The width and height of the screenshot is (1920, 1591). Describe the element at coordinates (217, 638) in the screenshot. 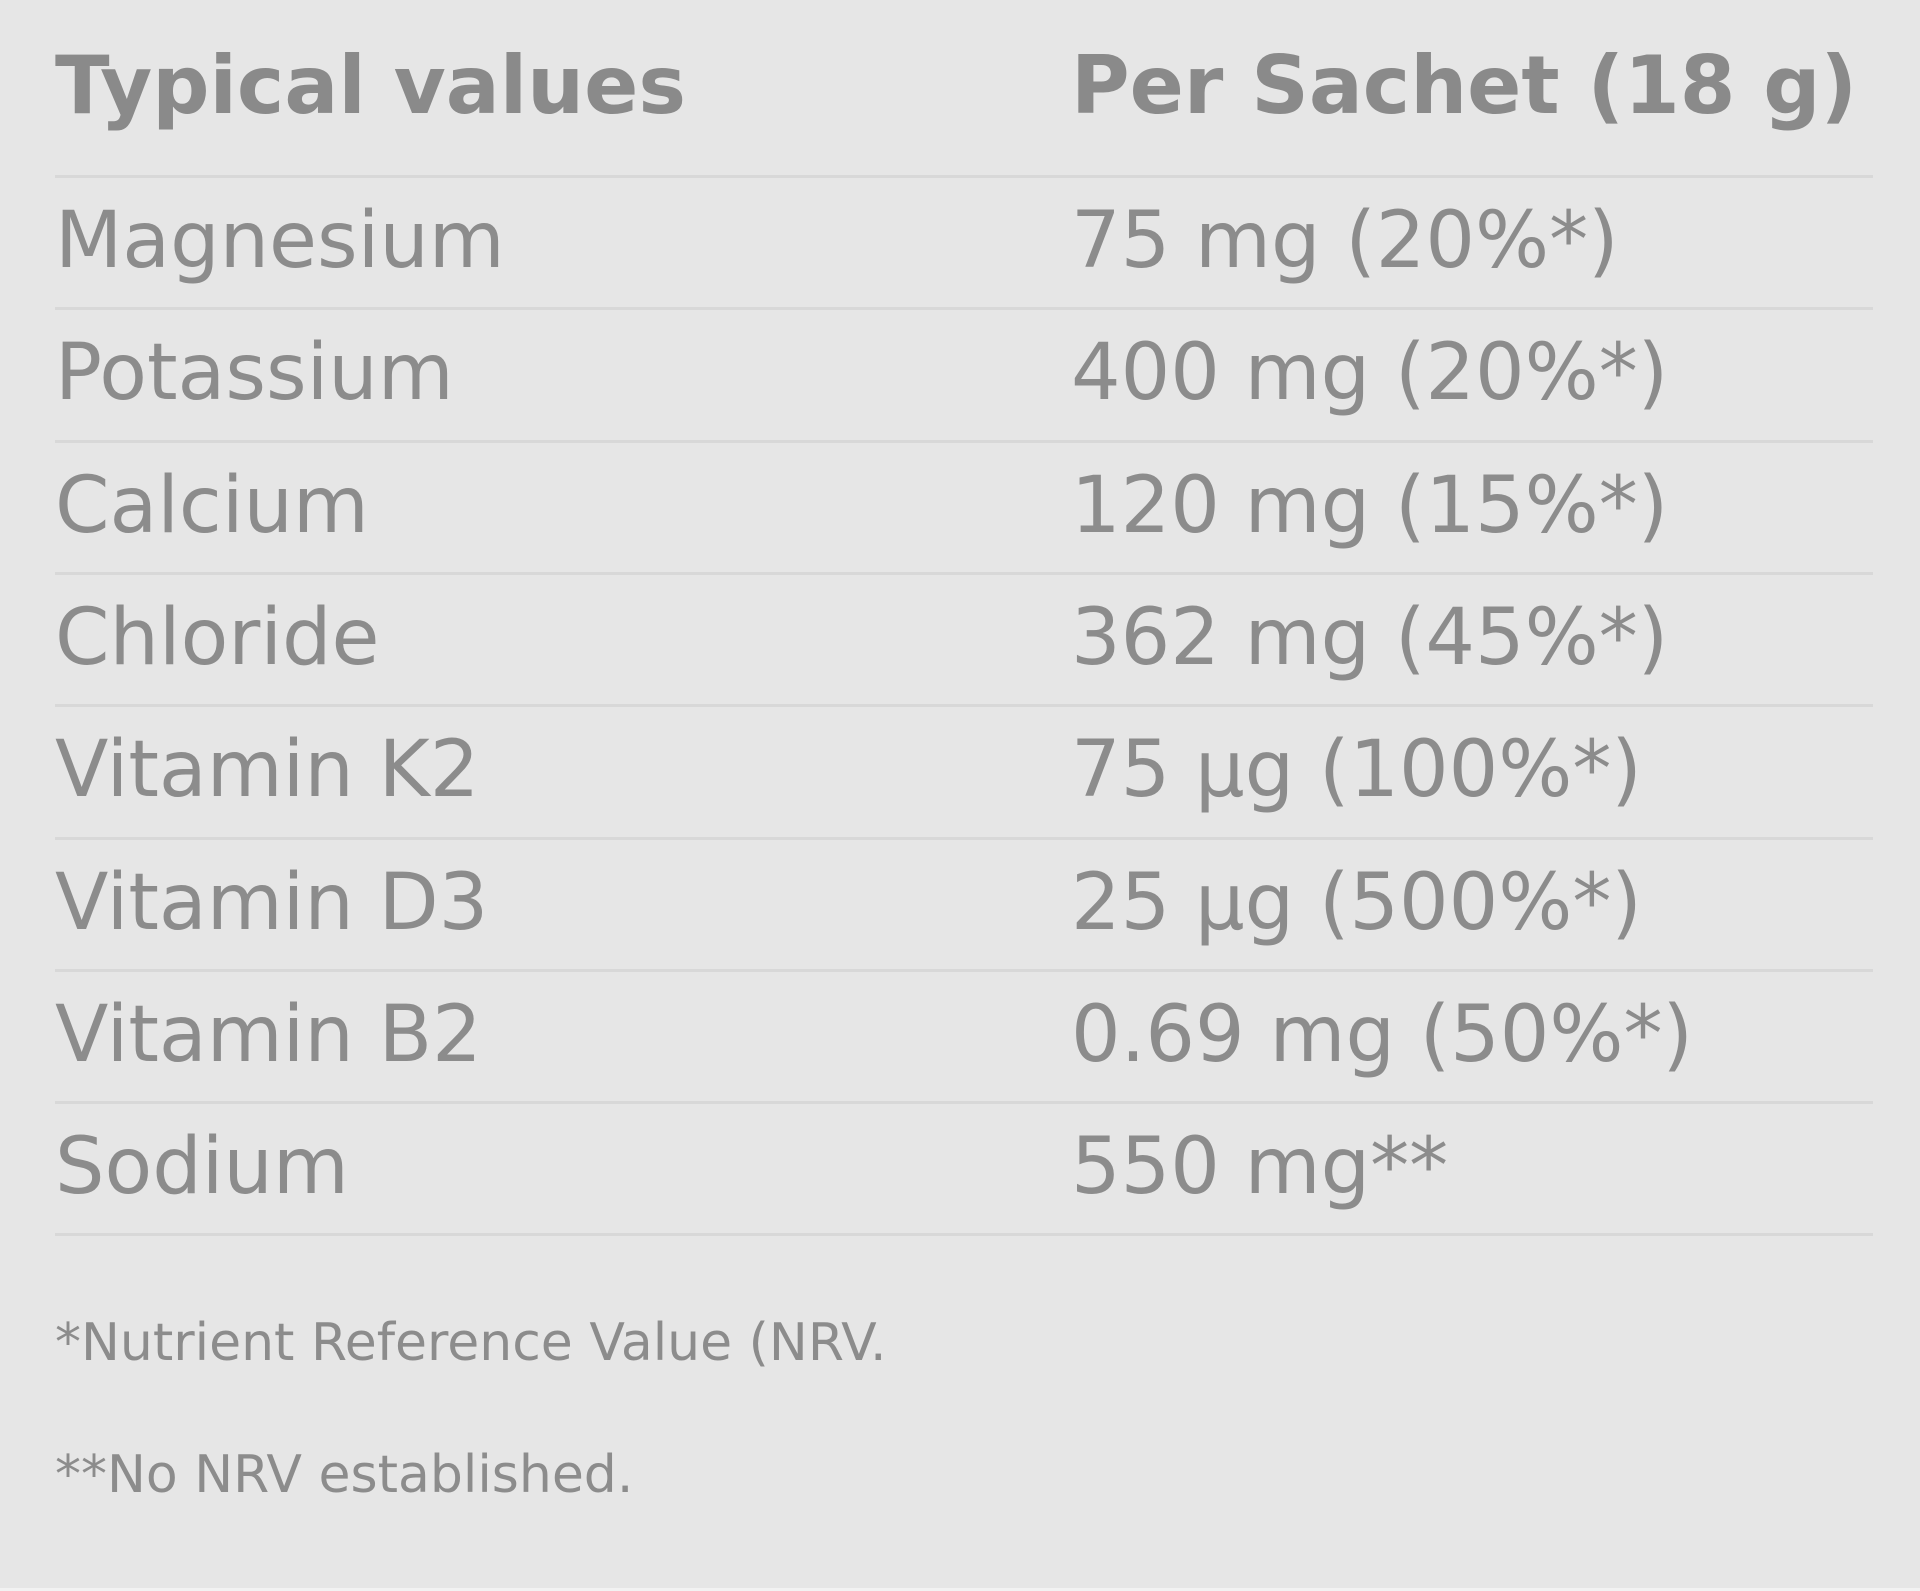

I see `nutrient-name: Chloride` at that location.